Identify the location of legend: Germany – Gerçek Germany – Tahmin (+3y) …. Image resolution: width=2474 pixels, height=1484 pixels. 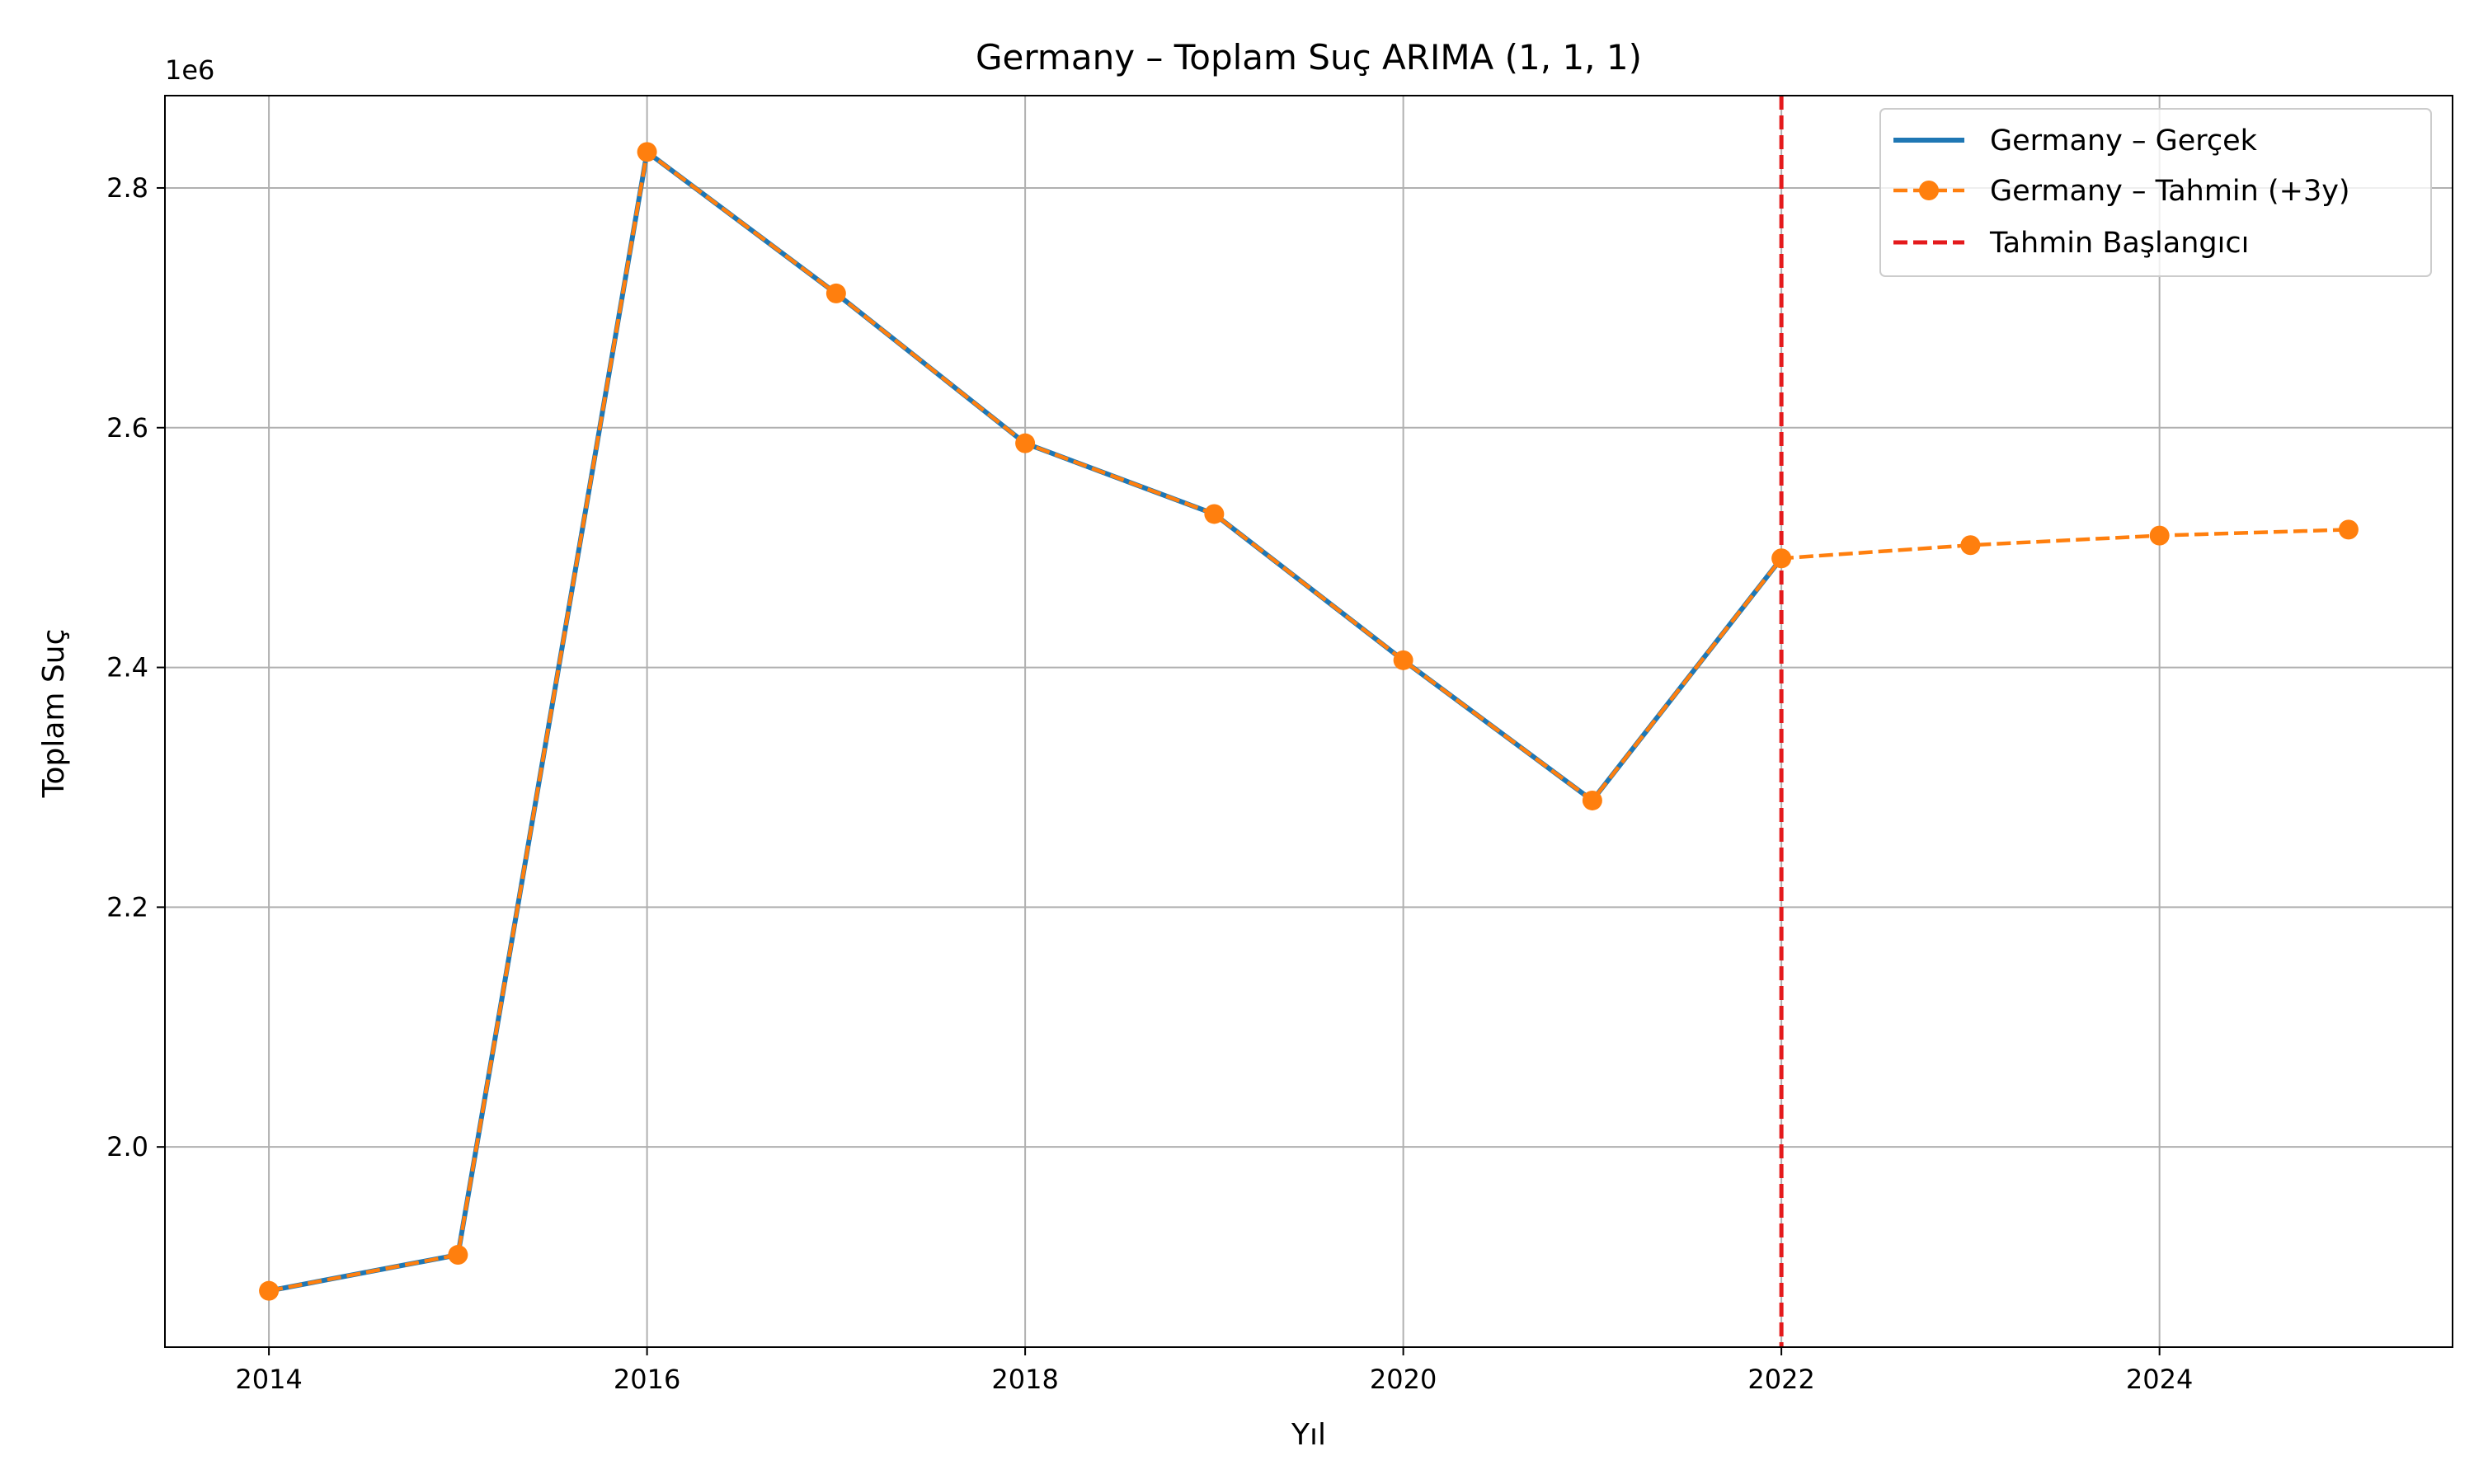
(2155, 192).